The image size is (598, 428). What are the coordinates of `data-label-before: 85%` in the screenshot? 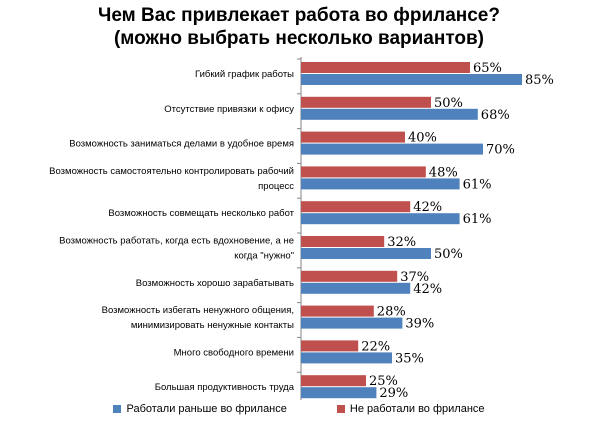 It's located at (539, 80).